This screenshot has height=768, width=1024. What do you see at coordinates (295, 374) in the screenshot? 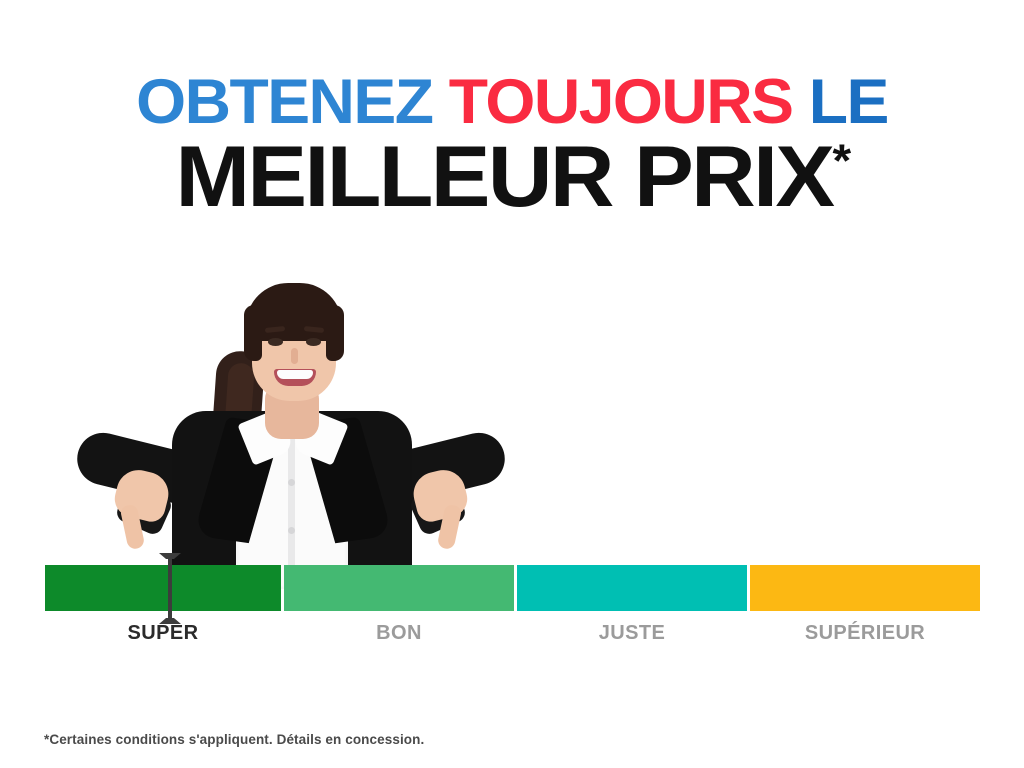
I see `teeth` at bounding box center [295, 374].